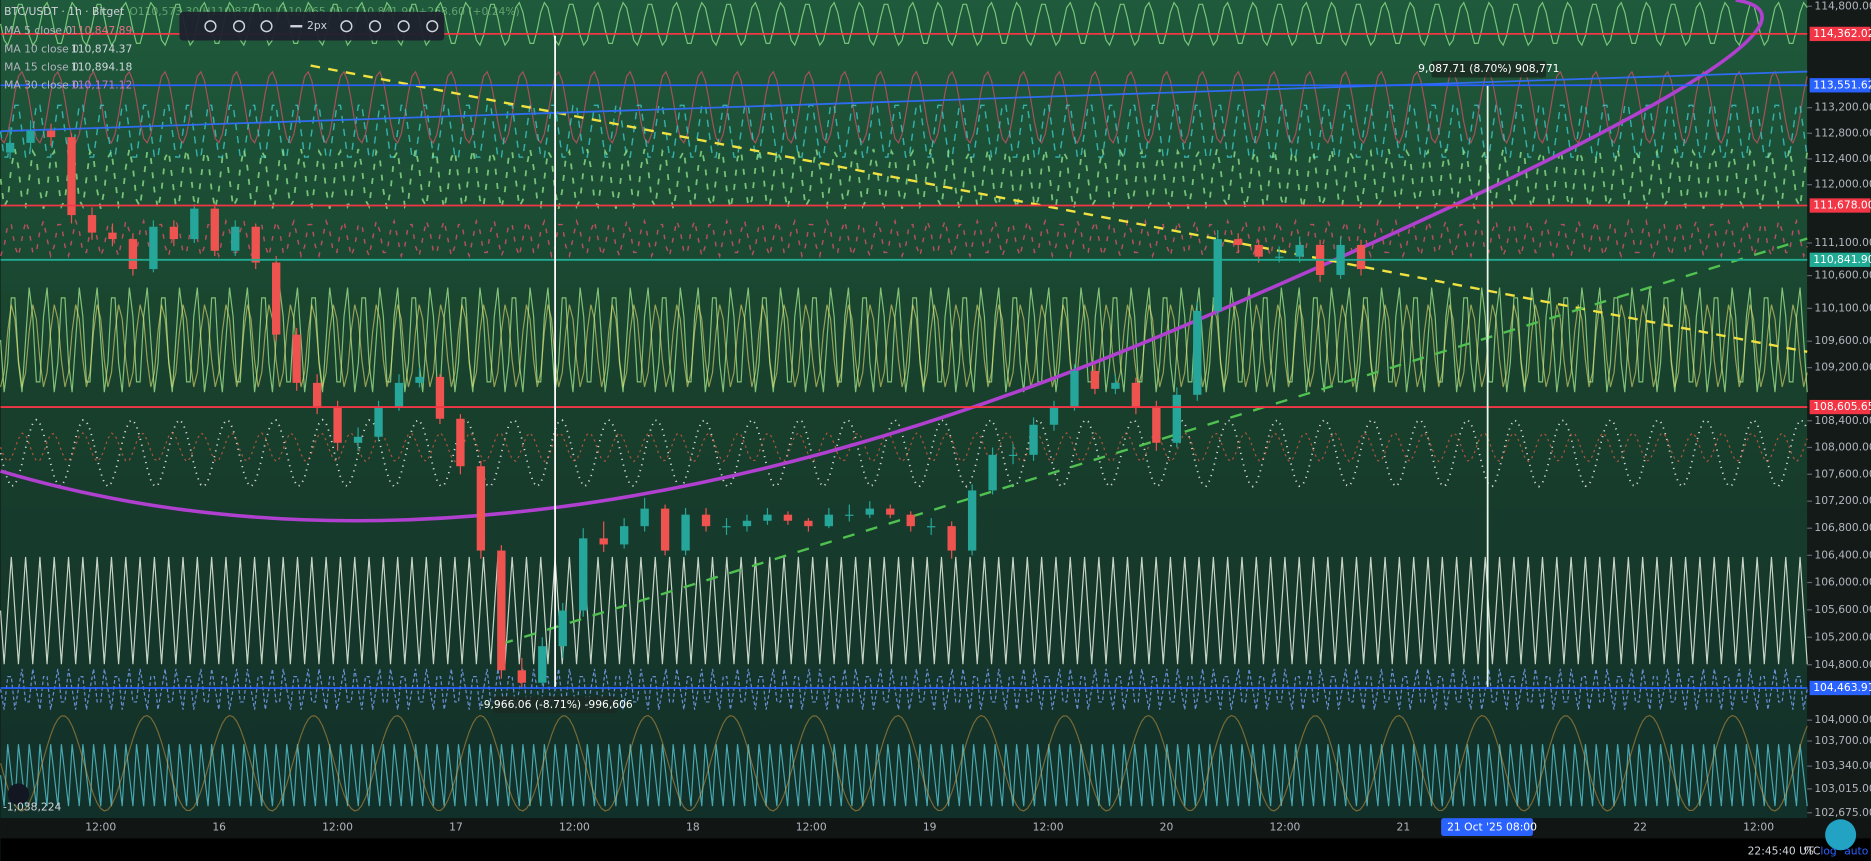 The height and width of the screenshot is (861, 1871). What do you see at coordinates (1841, 835) in the screenshot?
I see `help-button` at bounding box center [1841, 835].